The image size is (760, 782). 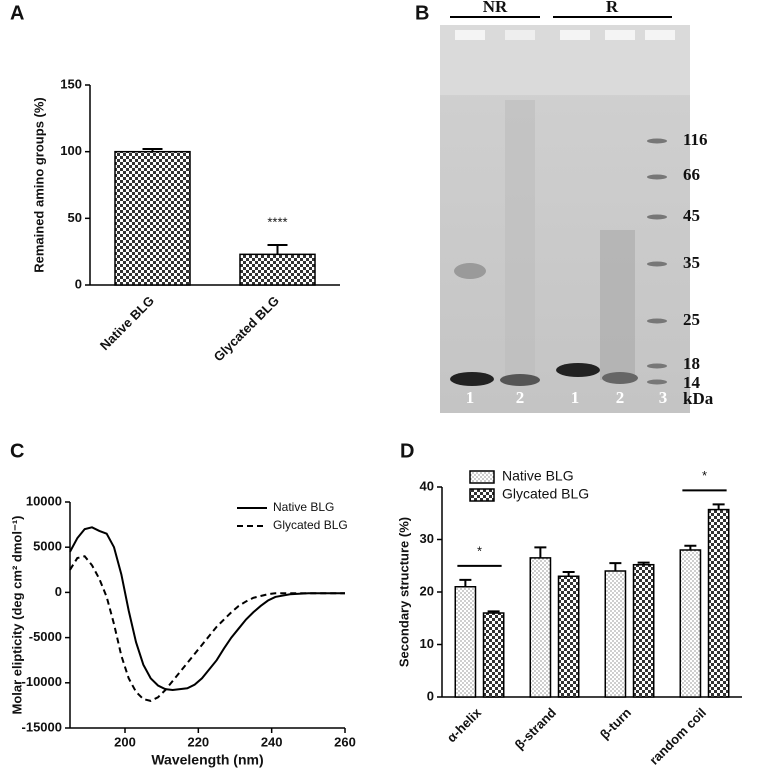 What do you see at coordinates (427, 643) in the screenshot?
I see `y-tick-label: 10` at bounding box center [427, 643].